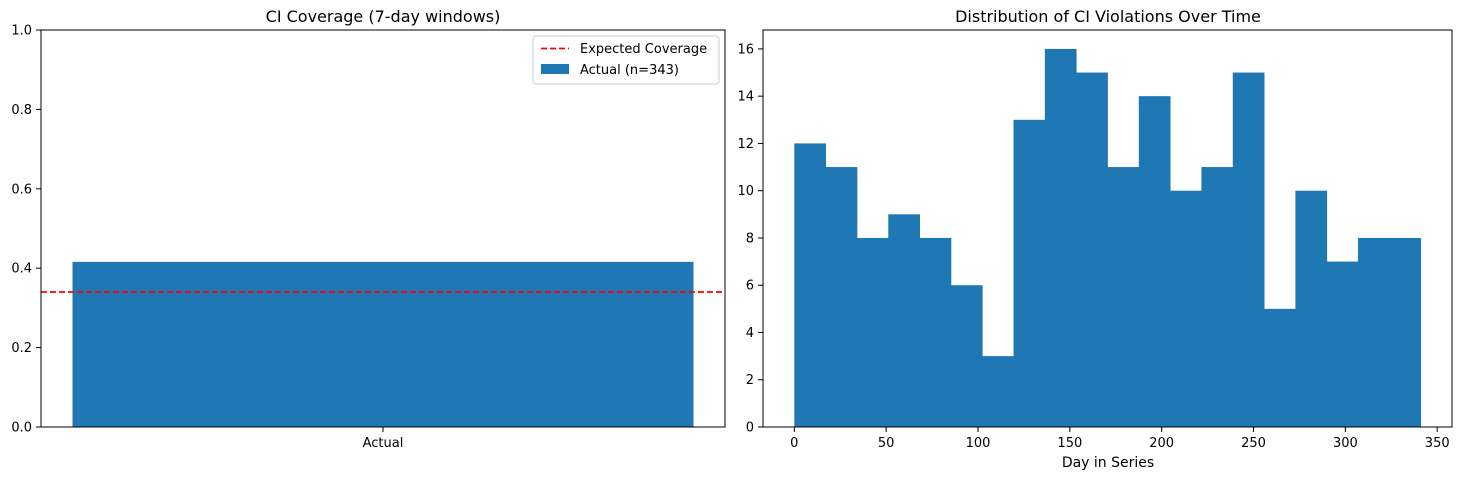 This screenshot has height=479, width=1460. I want to click on histogram-y-tick-label: 2, so click(750, 380).